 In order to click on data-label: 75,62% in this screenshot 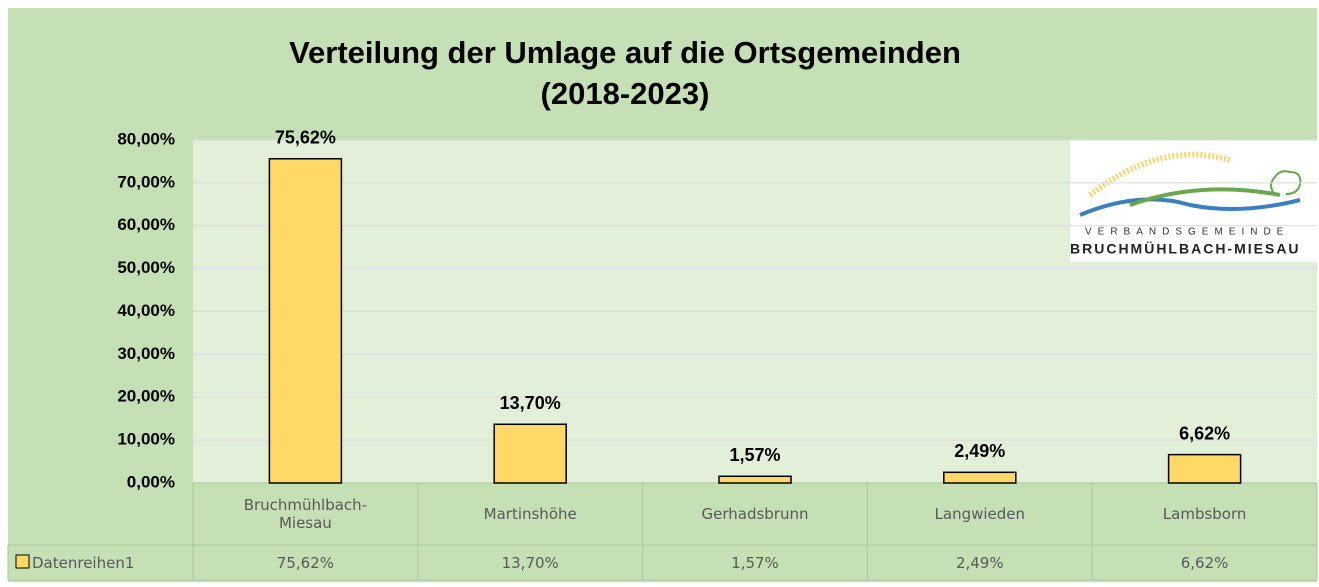, I will do `click(305, 138)`.